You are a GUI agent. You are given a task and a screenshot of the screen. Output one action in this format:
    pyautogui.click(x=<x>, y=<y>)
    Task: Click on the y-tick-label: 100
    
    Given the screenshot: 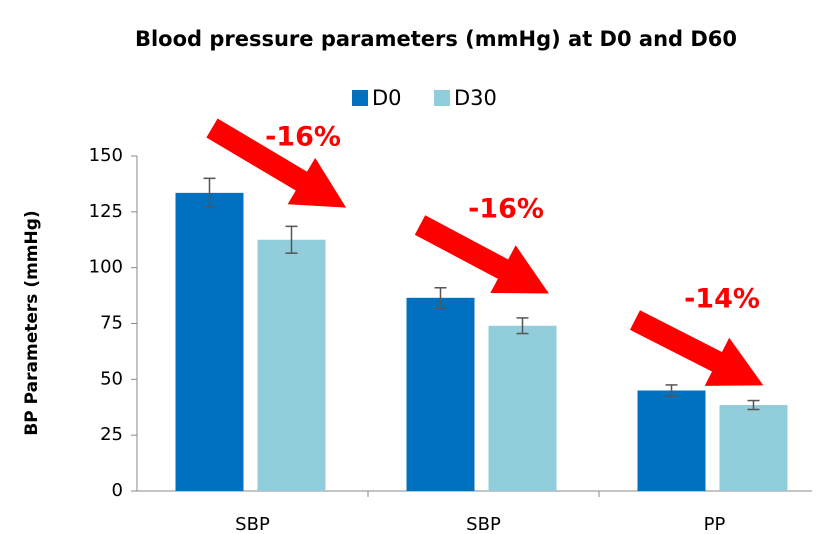 What is the action you would take?
    pyautogui.click(x=106, y=267)
    